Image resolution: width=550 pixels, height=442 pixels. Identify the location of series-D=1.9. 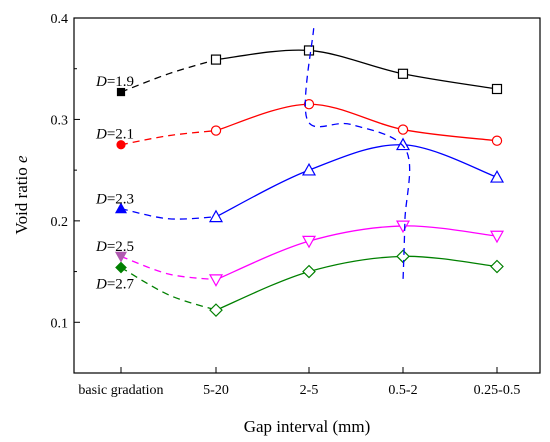
(309, 71).